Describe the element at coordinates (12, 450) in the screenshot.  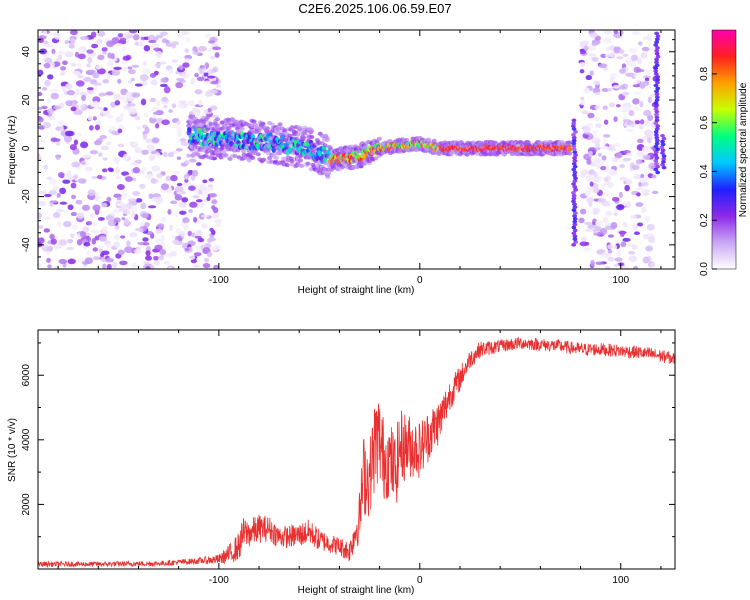
I see `snr-ylabel: SNR (10 * v/v)` at that location.